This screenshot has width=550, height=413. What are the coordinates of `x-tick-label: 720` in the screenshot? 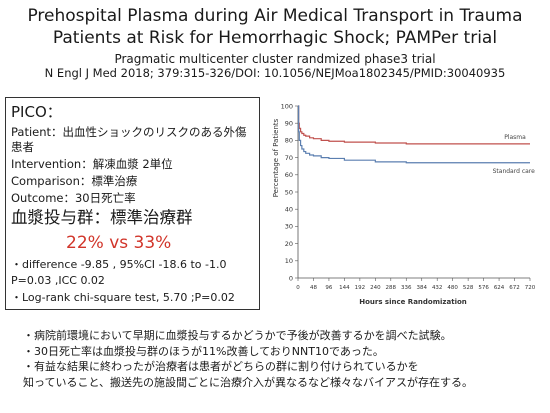 It's located at (530, 288).